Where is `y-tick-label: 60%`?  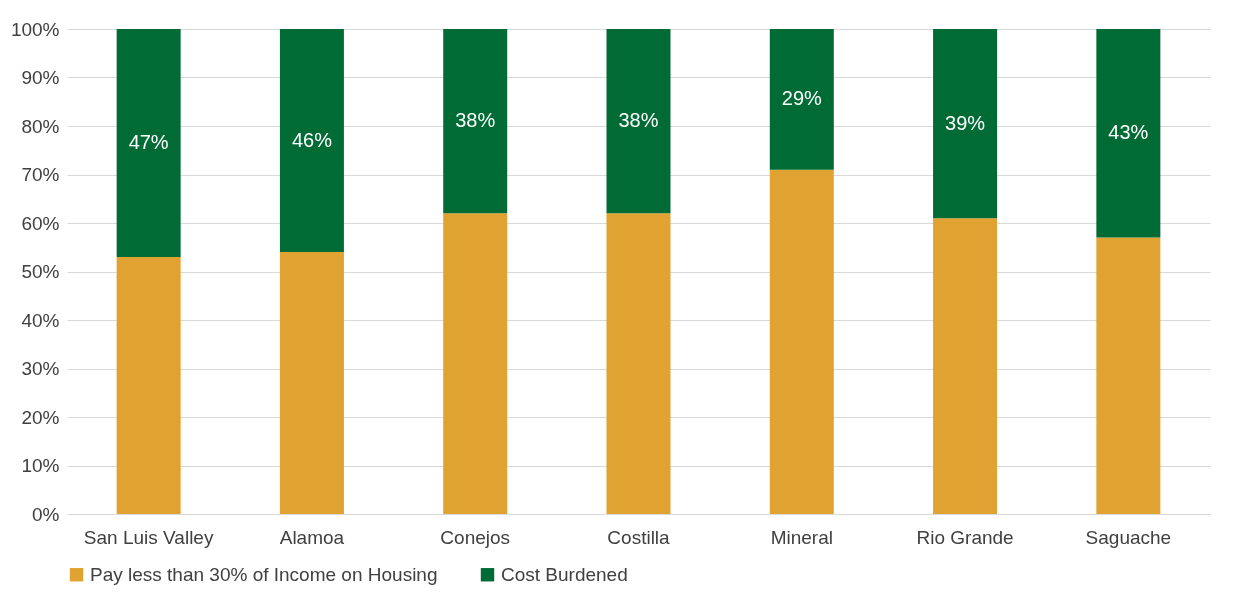
y-tick-label: 60% is located at coordinates (40, 223).